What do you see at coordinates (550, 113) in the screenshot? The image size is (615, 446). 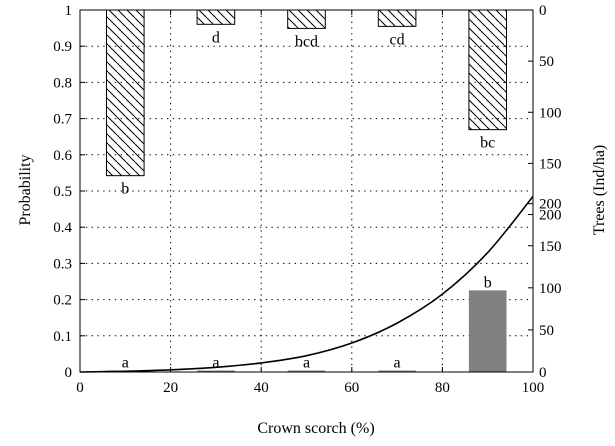 I see `y-tick-label-right-top: 100` at bounding box center [550, 113].